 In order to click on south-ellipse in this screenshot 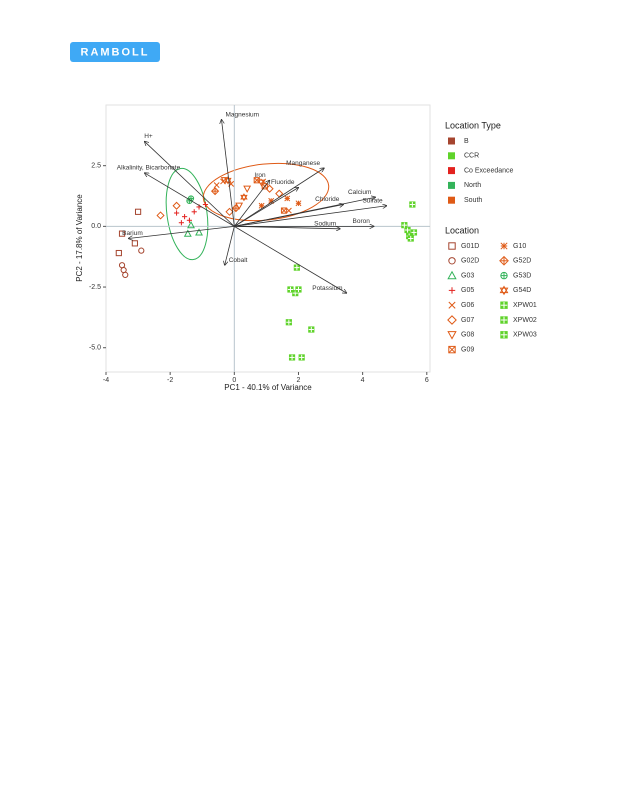, I will do `click(266, 192)`.